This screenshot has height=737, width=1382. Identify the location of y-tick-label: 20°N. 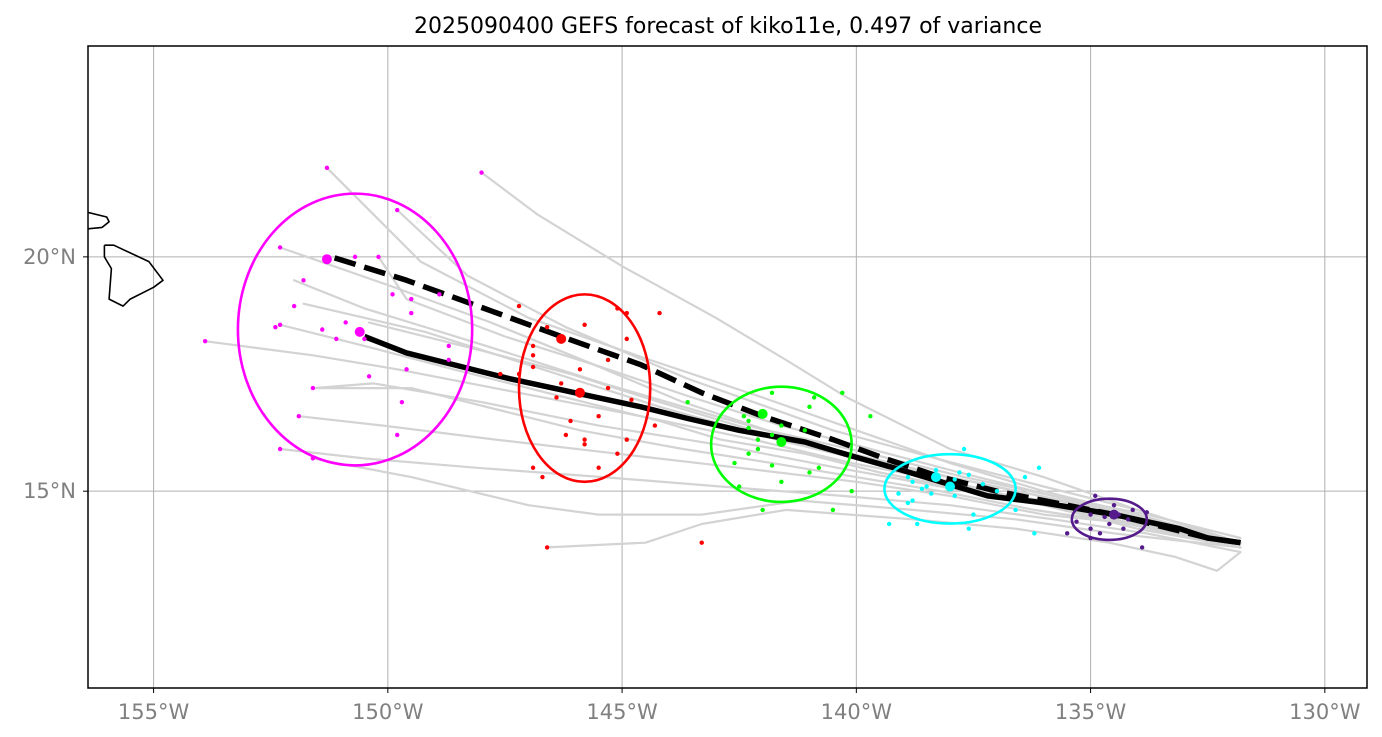
(49, 257).